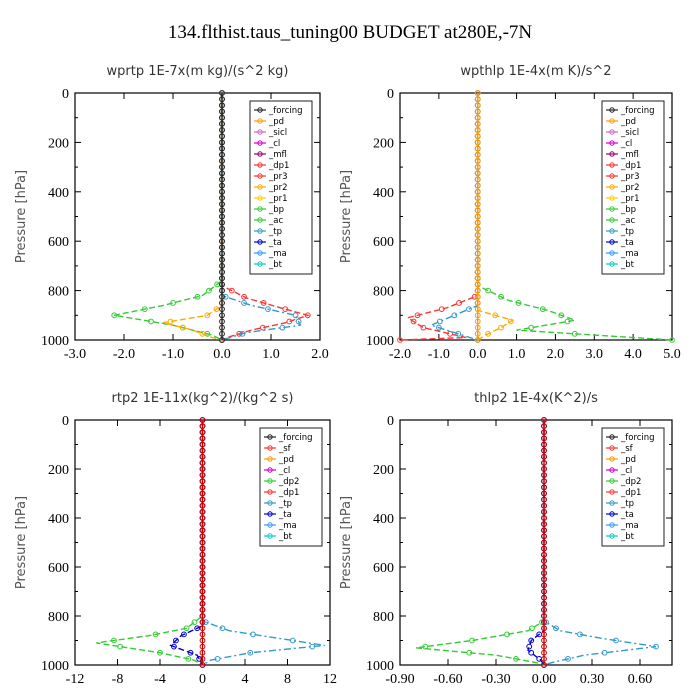  What do you see at coordinates (630, 199) in the screenshot?
I see `legend-entry: _pr1` at bounding box center [630, 199].